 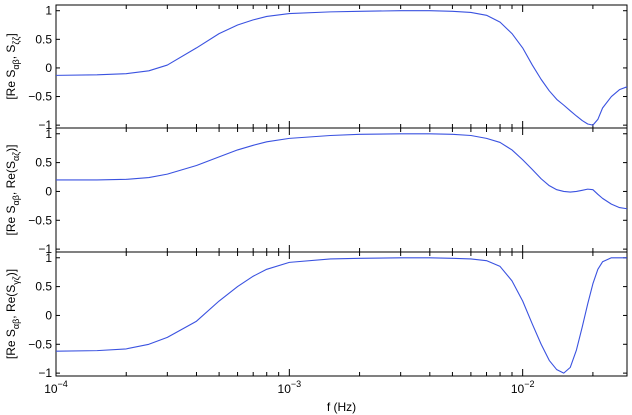 What do you see at coordinates (63, 384) in the screenshot?
I see `x-tick-exponent: −4` at bounding box center [63, 384].